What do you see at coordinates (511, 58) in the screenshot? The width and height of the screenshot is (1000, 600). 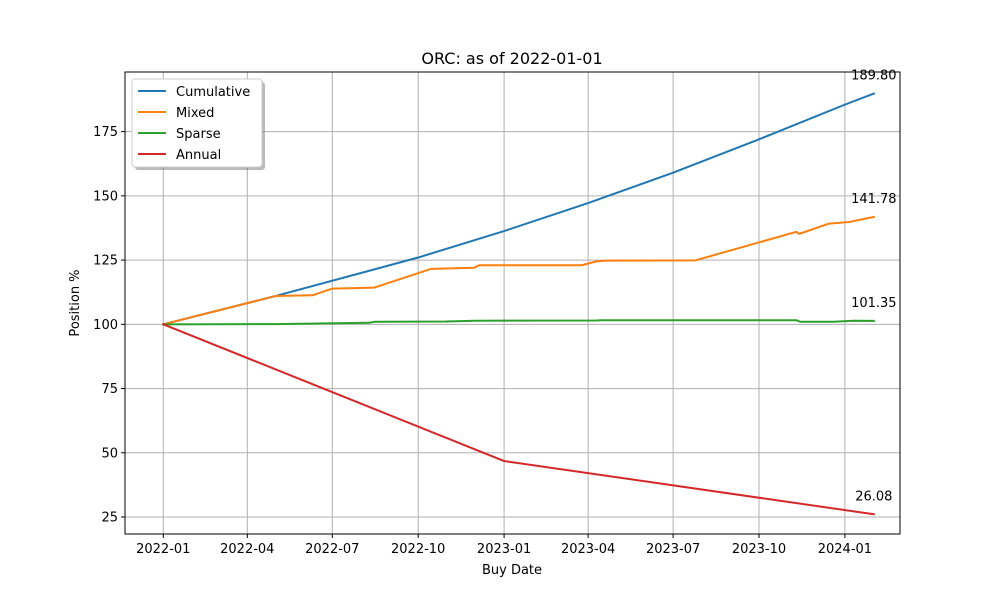 I see `chart-title: ORC: as of 2022-01-01` at bounding box center [511, 58].